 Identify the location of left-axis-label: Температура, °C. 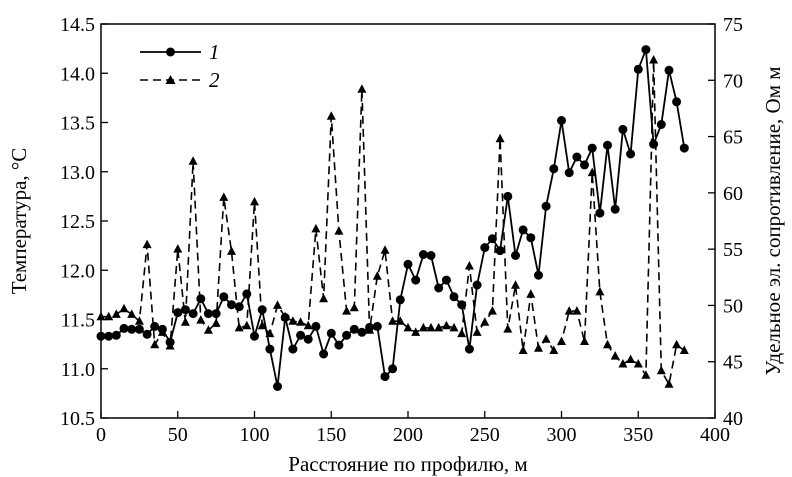
(19, 221).